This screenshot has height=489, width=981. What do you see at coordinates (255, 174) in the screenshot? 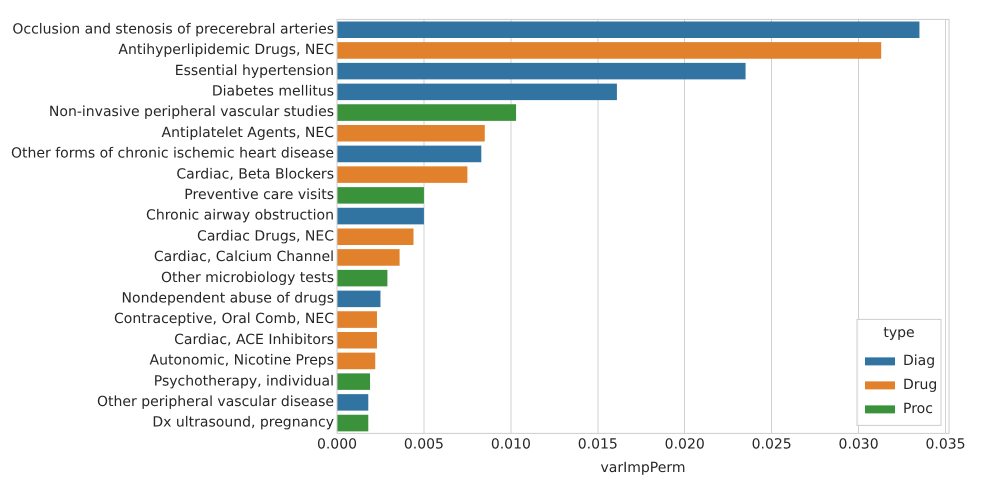
I see `y-tick-label: Cardiac, Beta Blockers` at bounding box center [255, 174].